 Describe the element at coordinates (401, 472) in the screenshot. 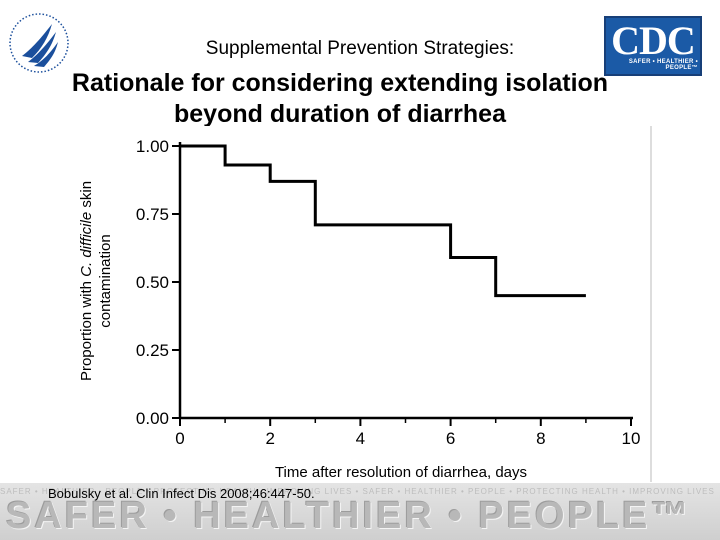

I see `x-axis-label: Time after resolution of diarrhea, days` at that location.